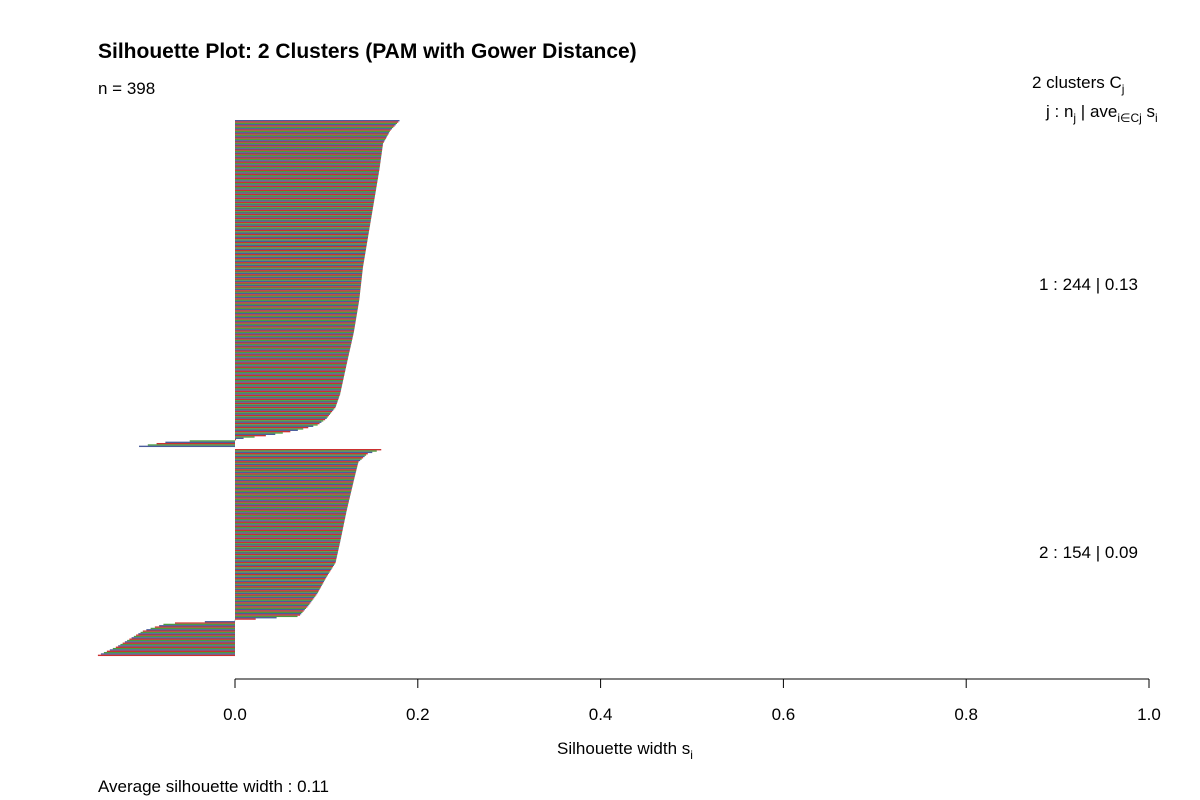 Image resolution: width=1200 pixels, height=800 pixels. Describe the element at coordinates (1101, 113) in the screenshot. I see `legend-header-columns: j : nj | avei∈Cj si` at that location.